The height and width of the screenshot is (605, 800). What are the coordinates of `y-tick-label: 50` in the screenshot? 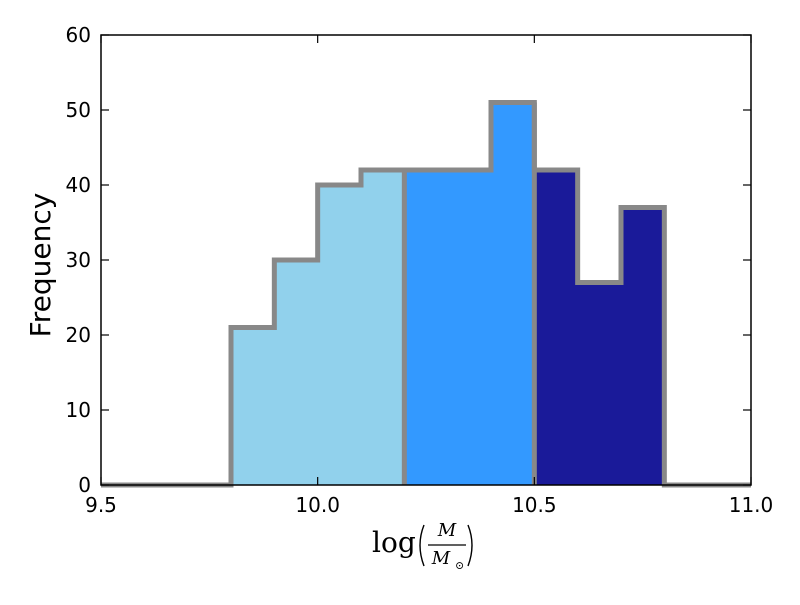 It's located at (78, 110).